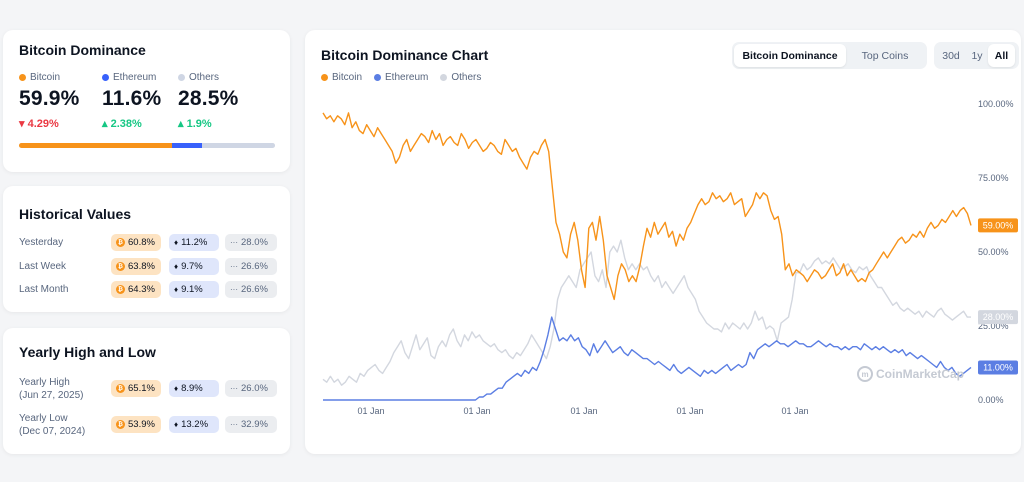 Image resolution: width=1024 pixels, height=482 pixels. I want to click on dominance-title: Bitcoin Dominance, so click(82, 50).